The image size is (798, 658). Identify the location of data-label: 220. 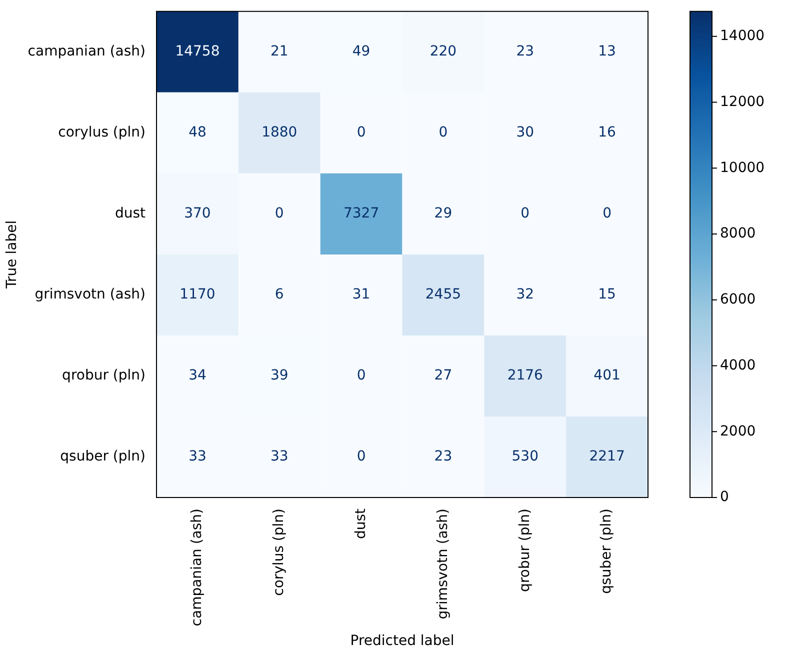
(443, 52).